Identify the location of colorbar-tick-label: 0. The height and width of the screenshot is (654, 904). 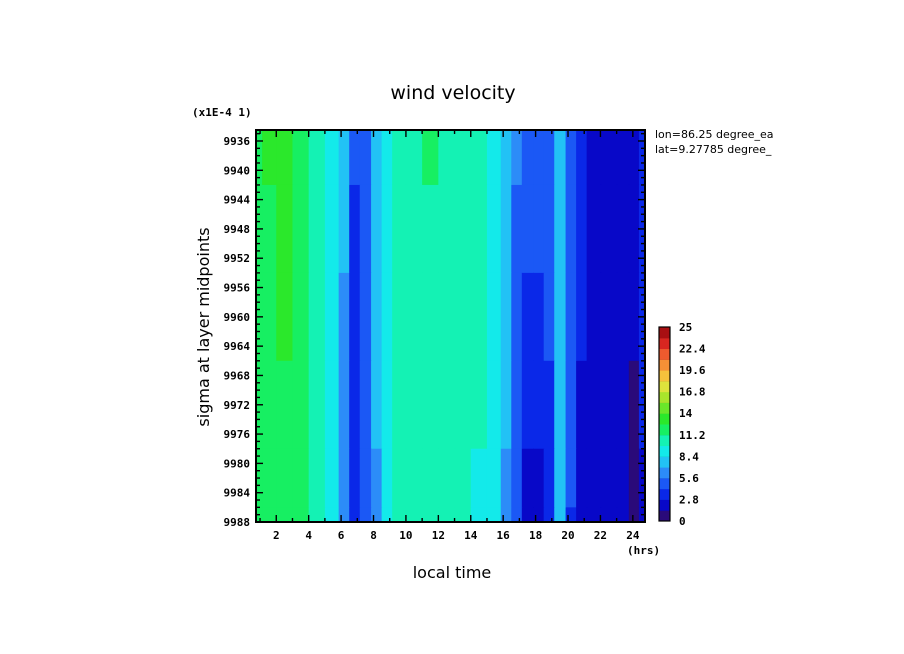
(682, 521).